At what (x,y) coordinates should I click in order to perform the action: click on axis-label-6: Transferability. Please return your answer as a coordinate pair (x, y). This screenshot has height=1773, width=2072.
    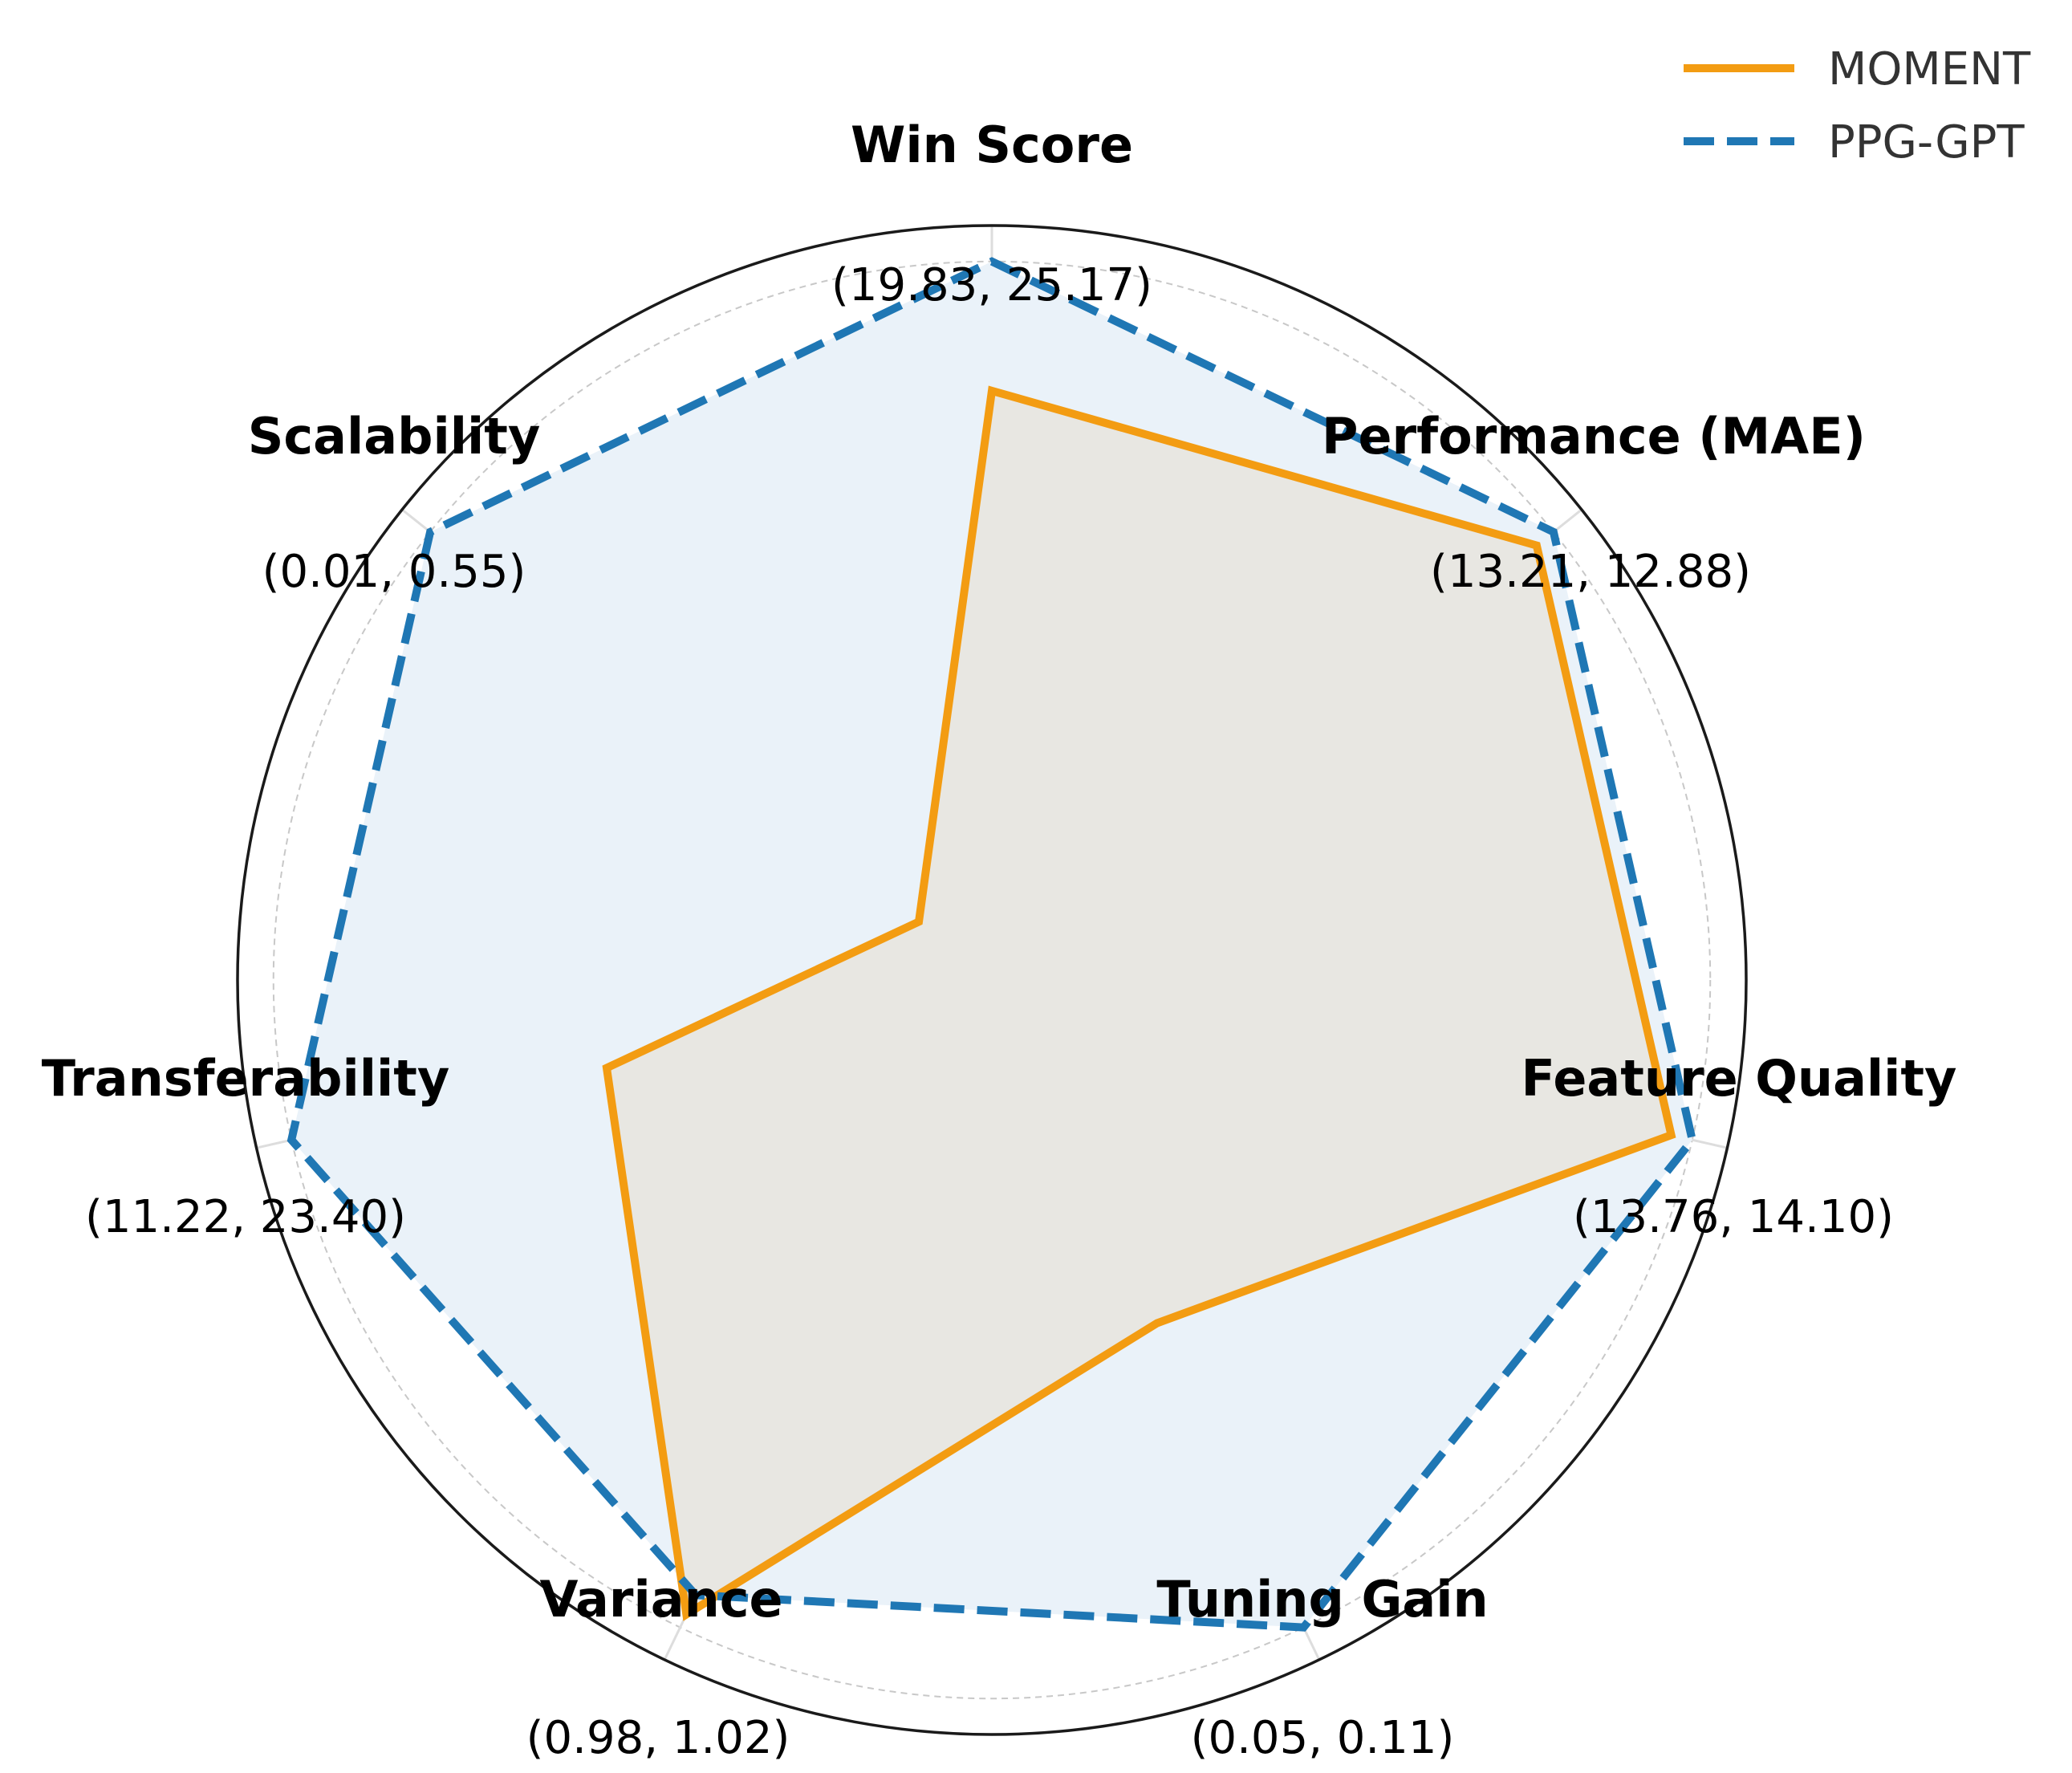
    Looking at the image, I should click on (246, 1079).